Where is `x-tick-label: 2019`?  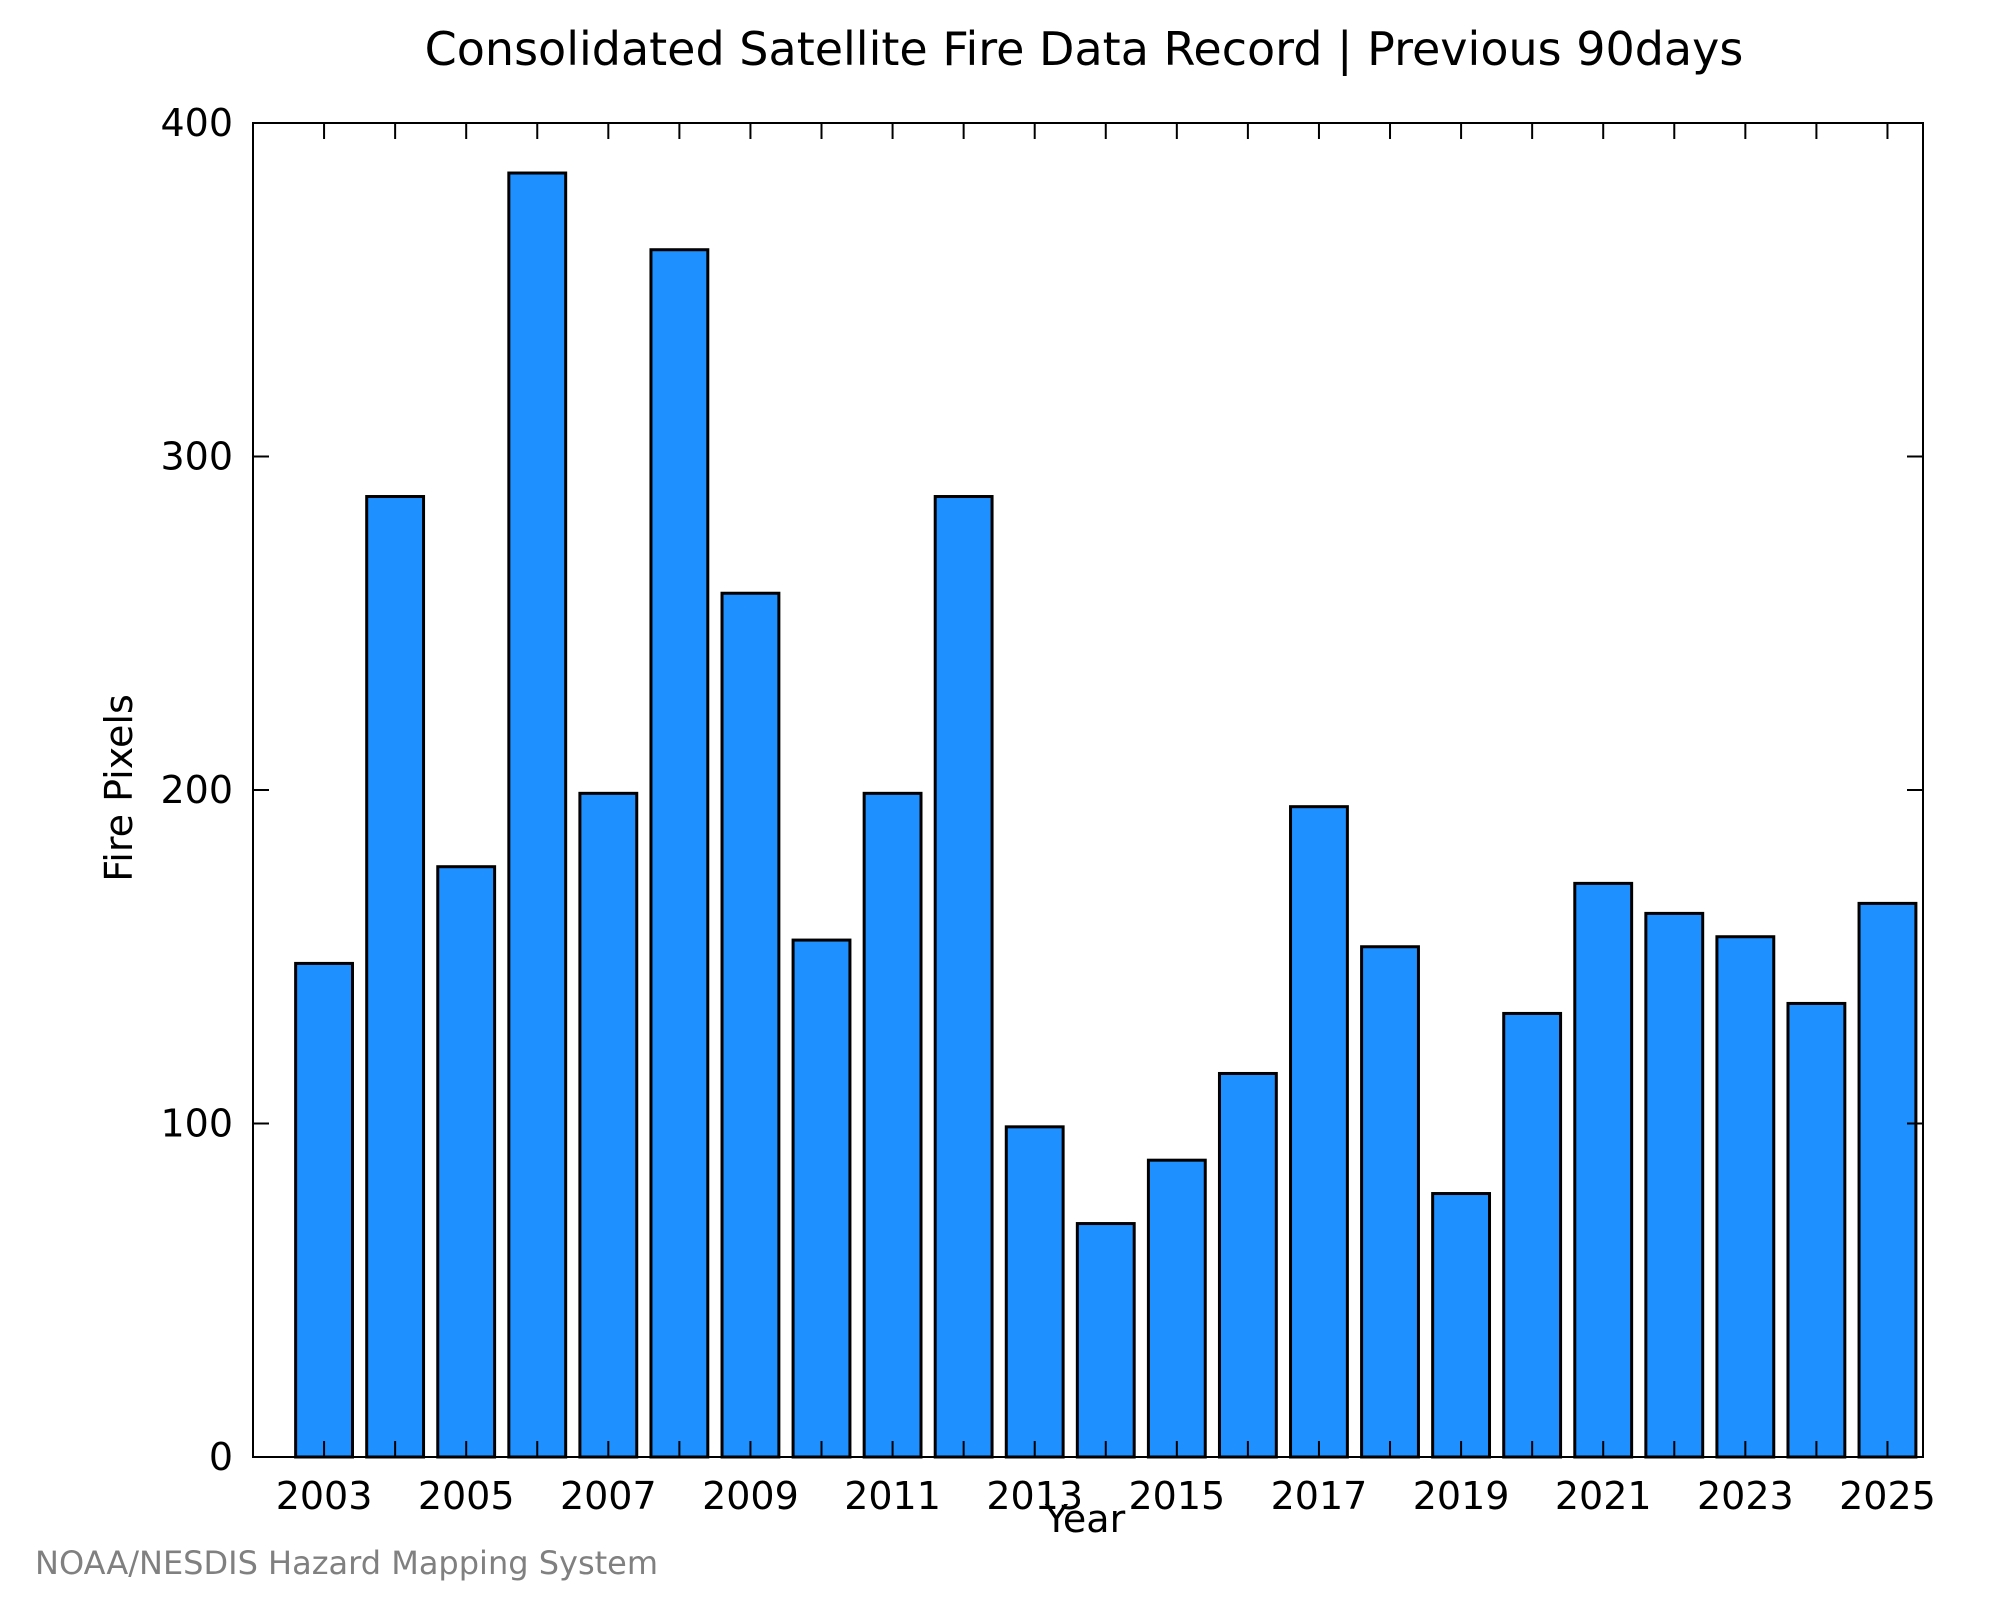 x-tick-label: 2019 is located at coordinates (1461, 1496).